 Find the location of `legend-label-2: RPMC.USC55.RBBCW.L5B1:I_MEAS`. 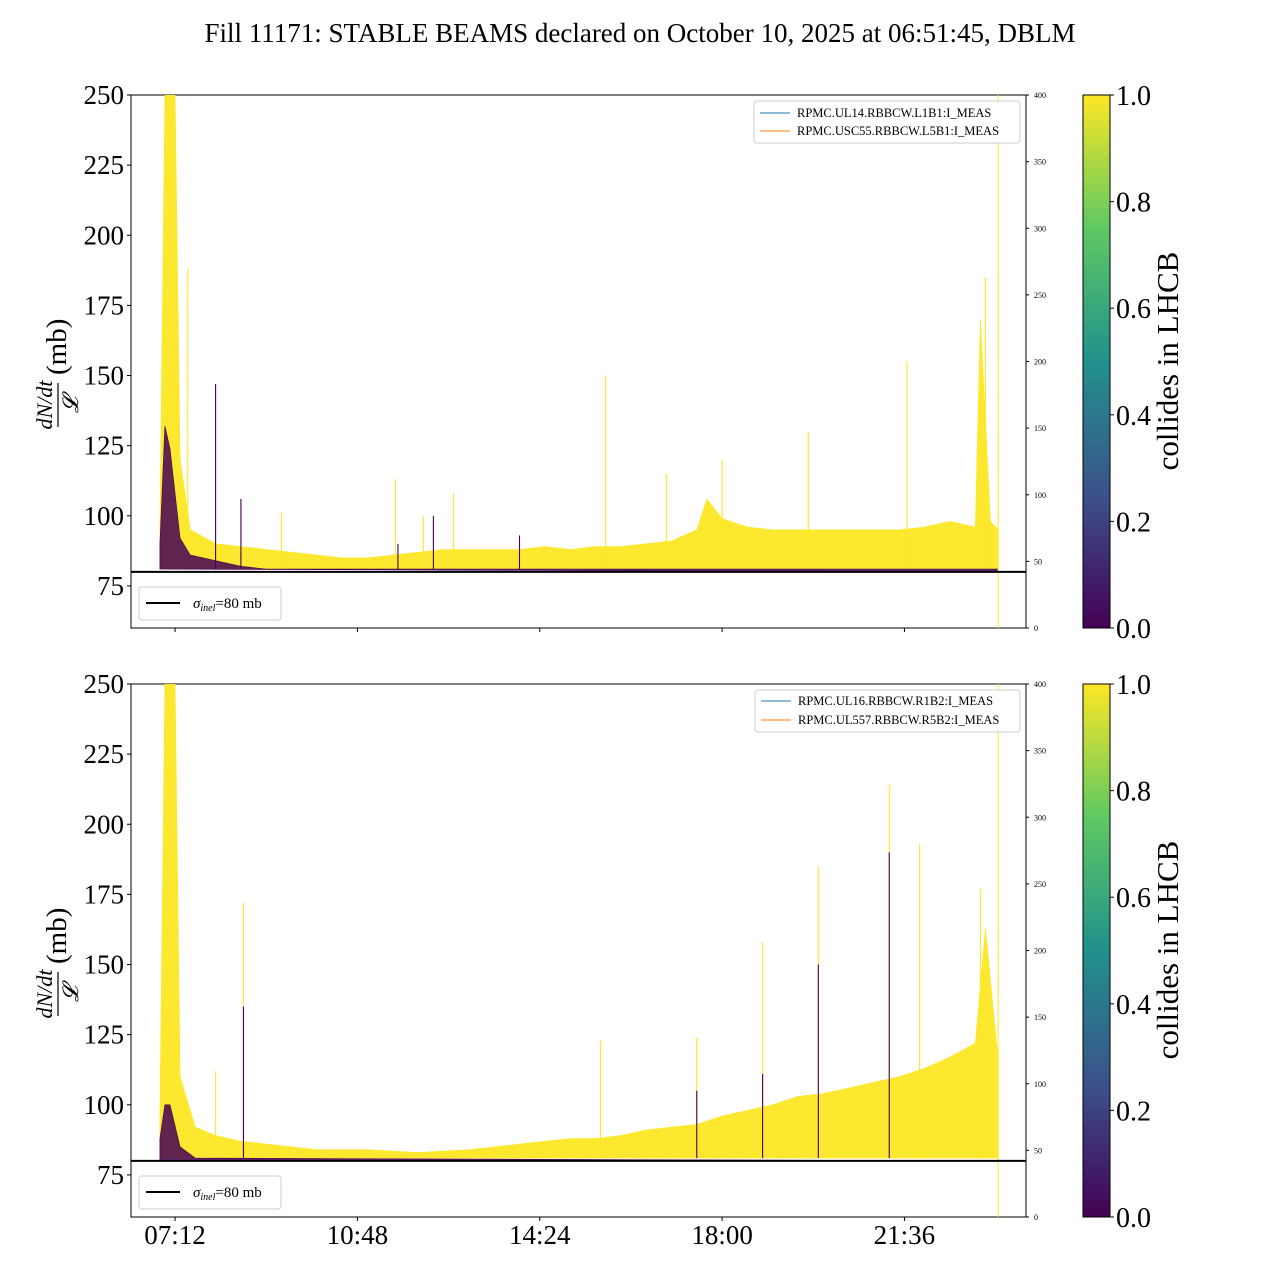

legend-label-2: RPMC.USC55.RBBCW.L5B1:I_MEAS is located at coordinates (898, 131).